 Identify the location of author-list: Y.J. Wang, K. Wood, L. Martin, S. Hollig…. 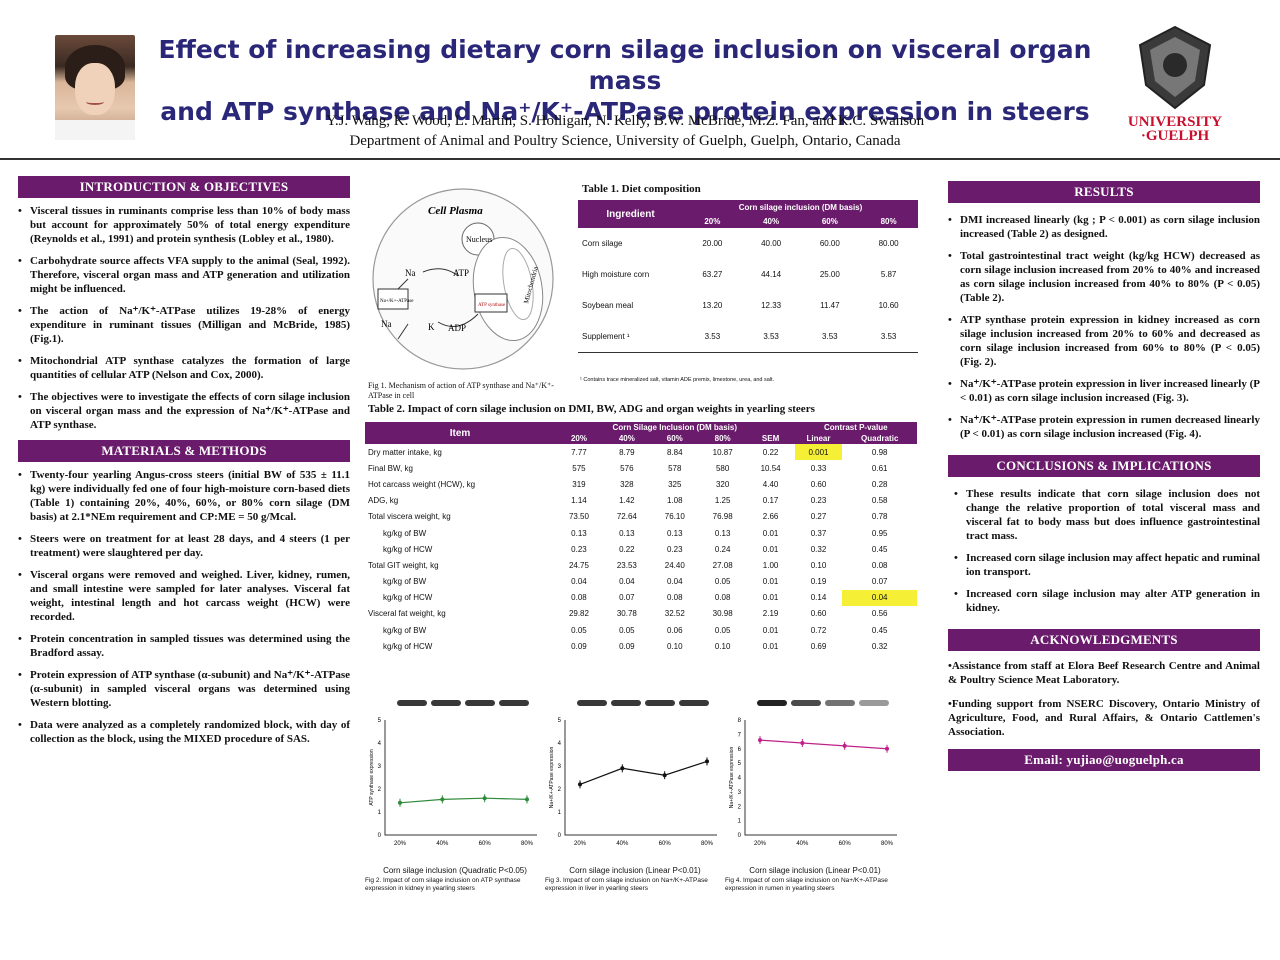
(625, 121).